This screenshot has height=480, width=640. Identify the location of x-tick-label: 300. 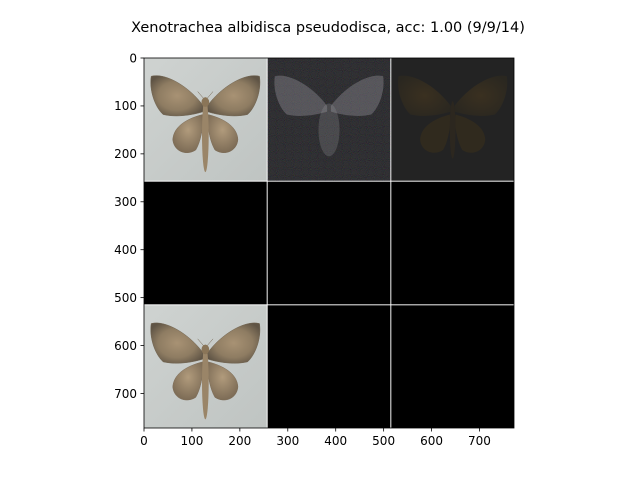
(287, 441).